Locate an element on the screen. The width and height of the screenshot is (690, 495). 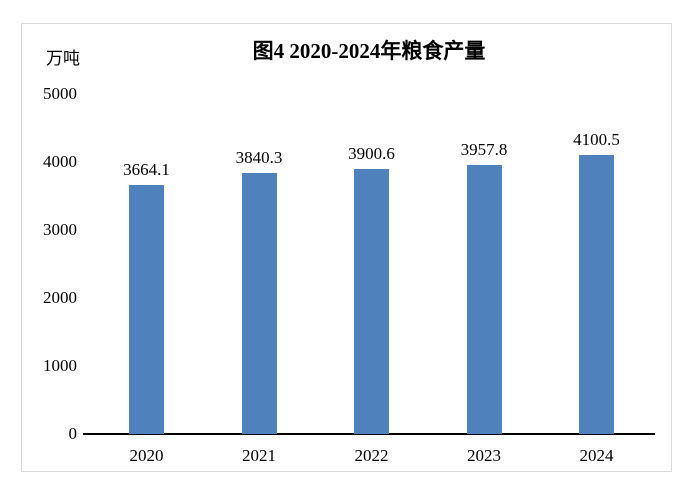
y-tick-label: 3000 is located at coordinates (60, 229).